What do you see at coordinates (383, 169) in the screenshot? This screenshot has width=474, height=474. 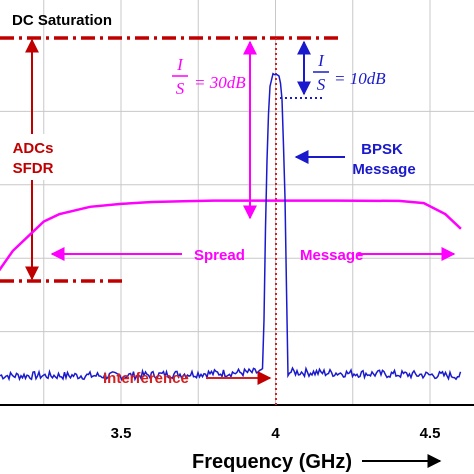 I see `bpsk-message-label: Message` at bounding box center [383, 169].